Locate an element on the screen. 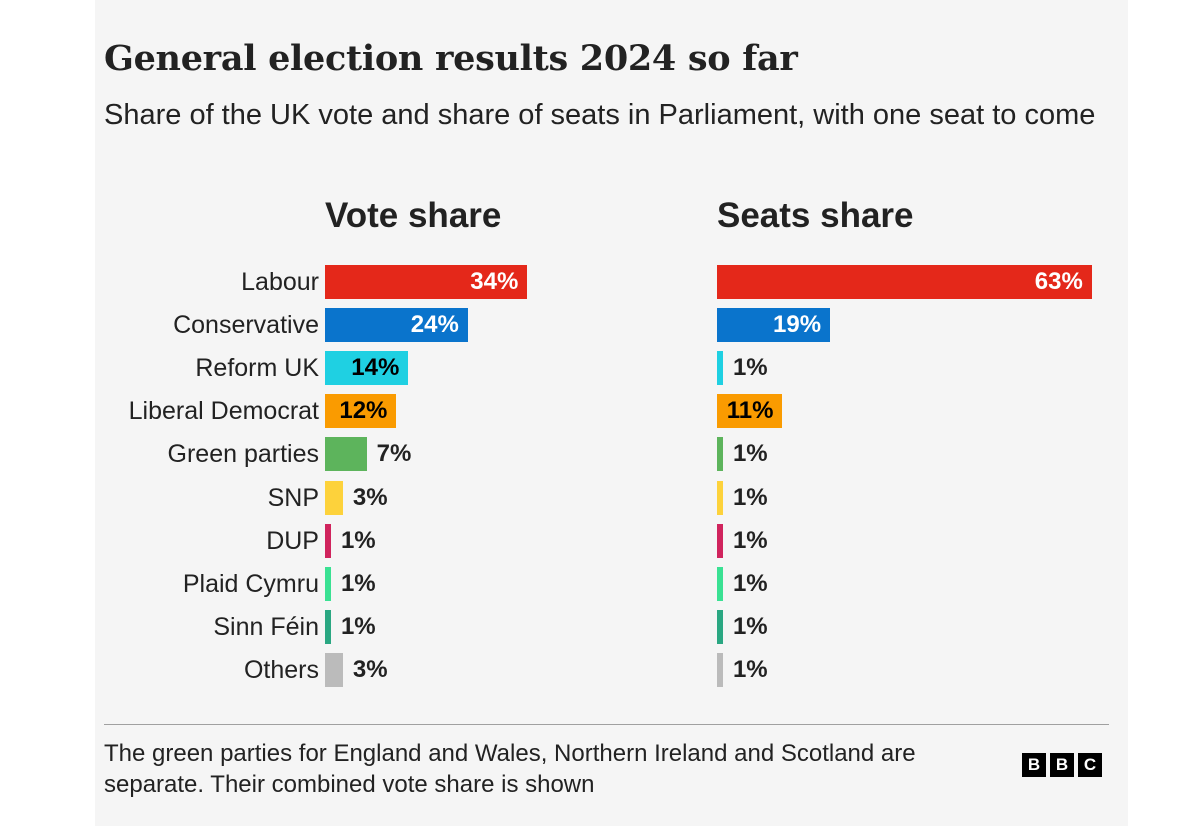  vote-value-label-conservative: 24% is located at coordinates (434, 325).